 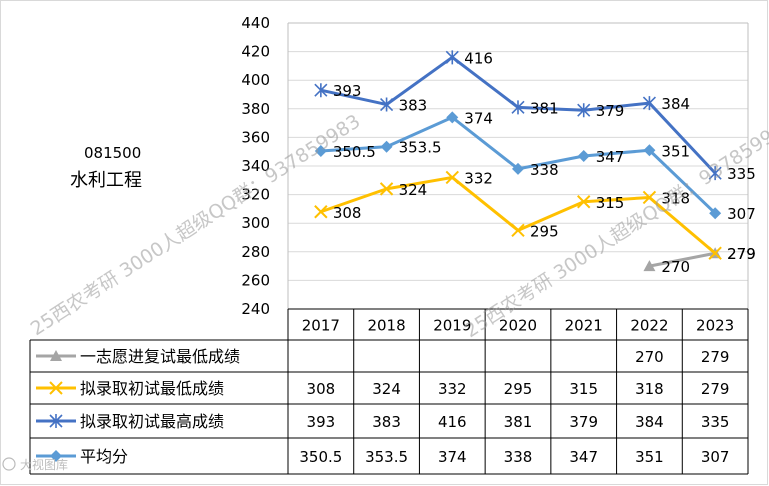 What do you see at coordinates (9, 464) in the screenshot?
I see `logo-icon` at bounding box center [9, 464].